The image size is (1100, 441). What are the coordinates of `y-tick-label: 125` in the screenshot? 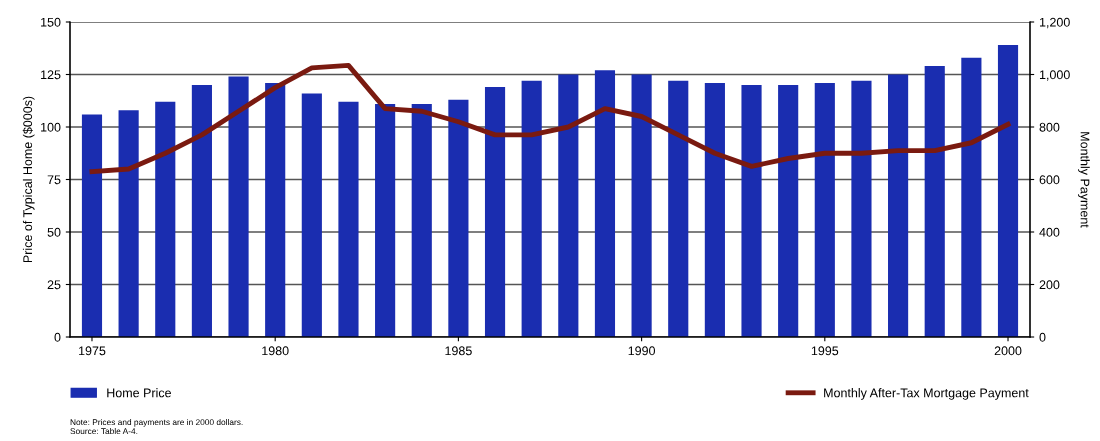 It's located at (51, 75).